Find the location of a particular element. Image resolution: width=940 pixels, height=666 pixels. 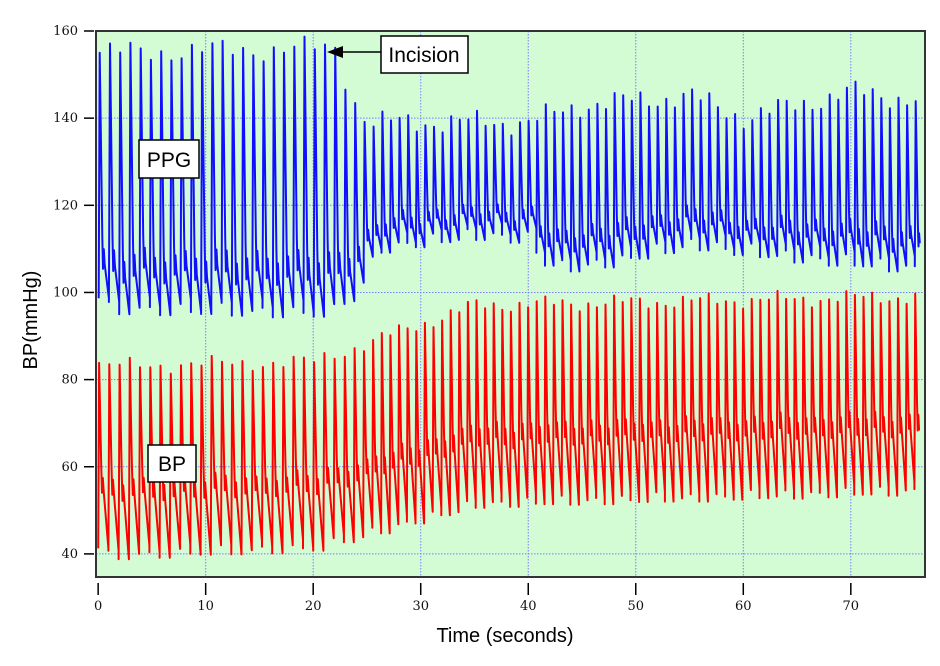

x-tick-label: 0 is located at coordinates (98, 606).